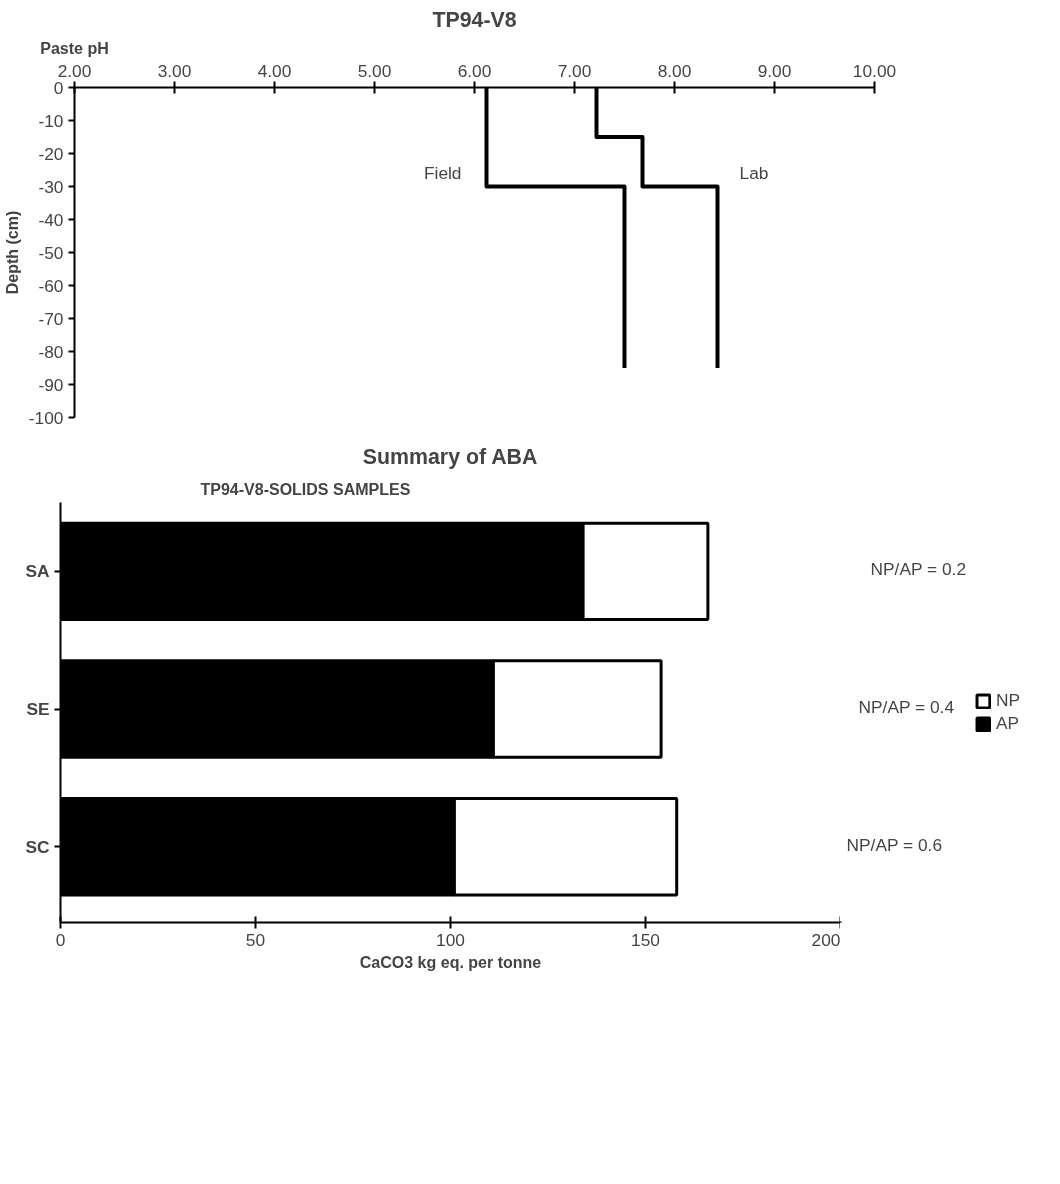  I want to click on x-tick-label: 4.00, so click(274, 70).